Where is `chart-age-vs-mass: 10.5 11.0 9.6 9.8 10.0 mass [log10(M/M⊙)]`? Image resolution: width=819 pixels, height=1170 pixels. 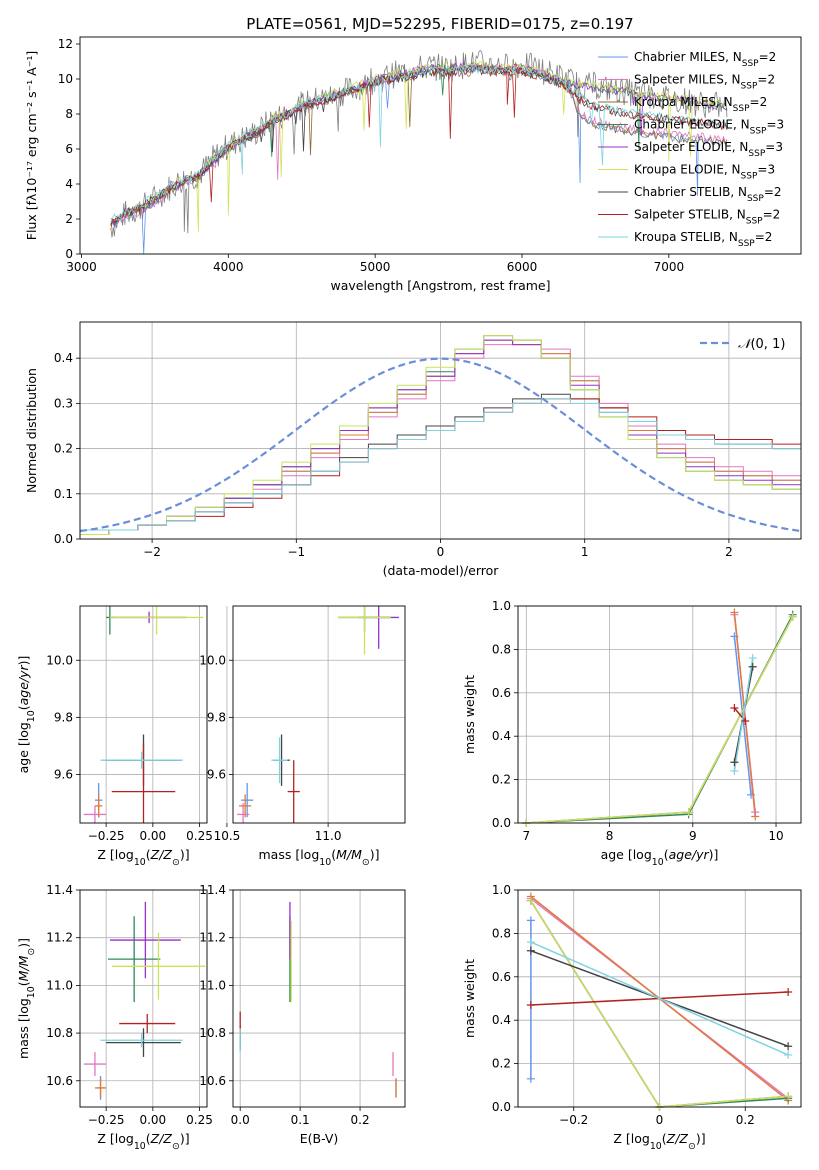 chart-age-vs-mass: 10.5 11.0 9.6 9.8 10.0 mass [log10(M/M⊙)] is located at coordinates (302, 736).